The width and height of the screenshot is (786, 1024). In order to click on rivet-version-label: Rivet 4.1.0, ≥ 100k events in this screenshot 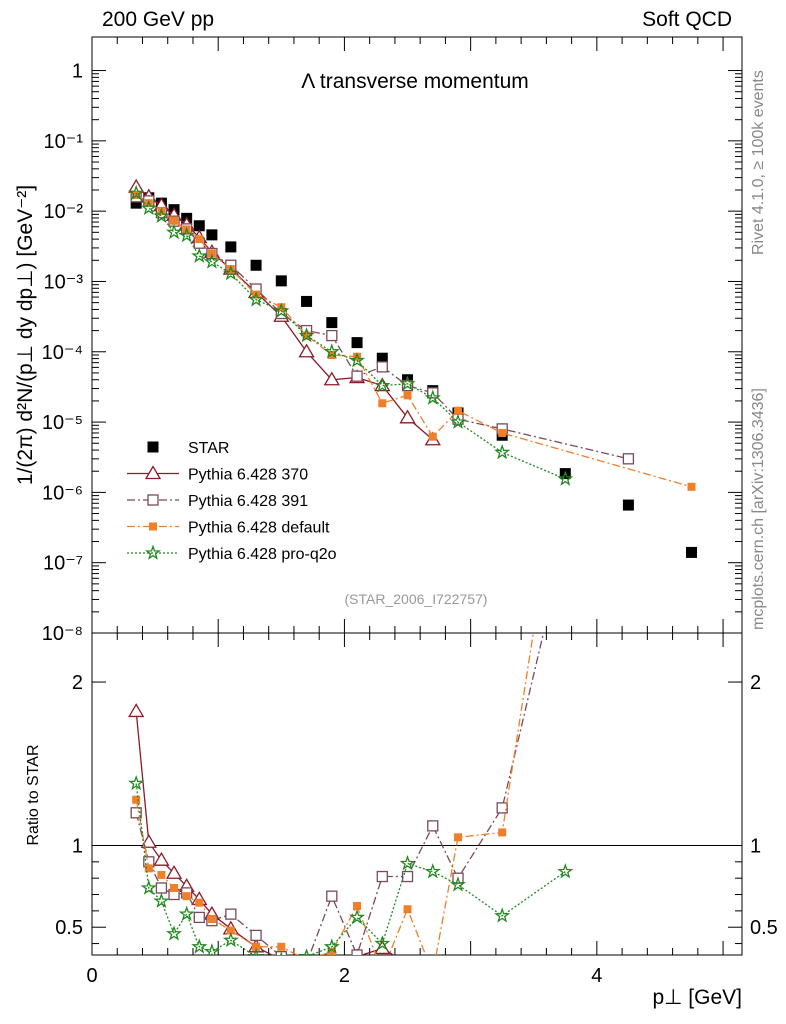, I will do `click(758, 162)`.